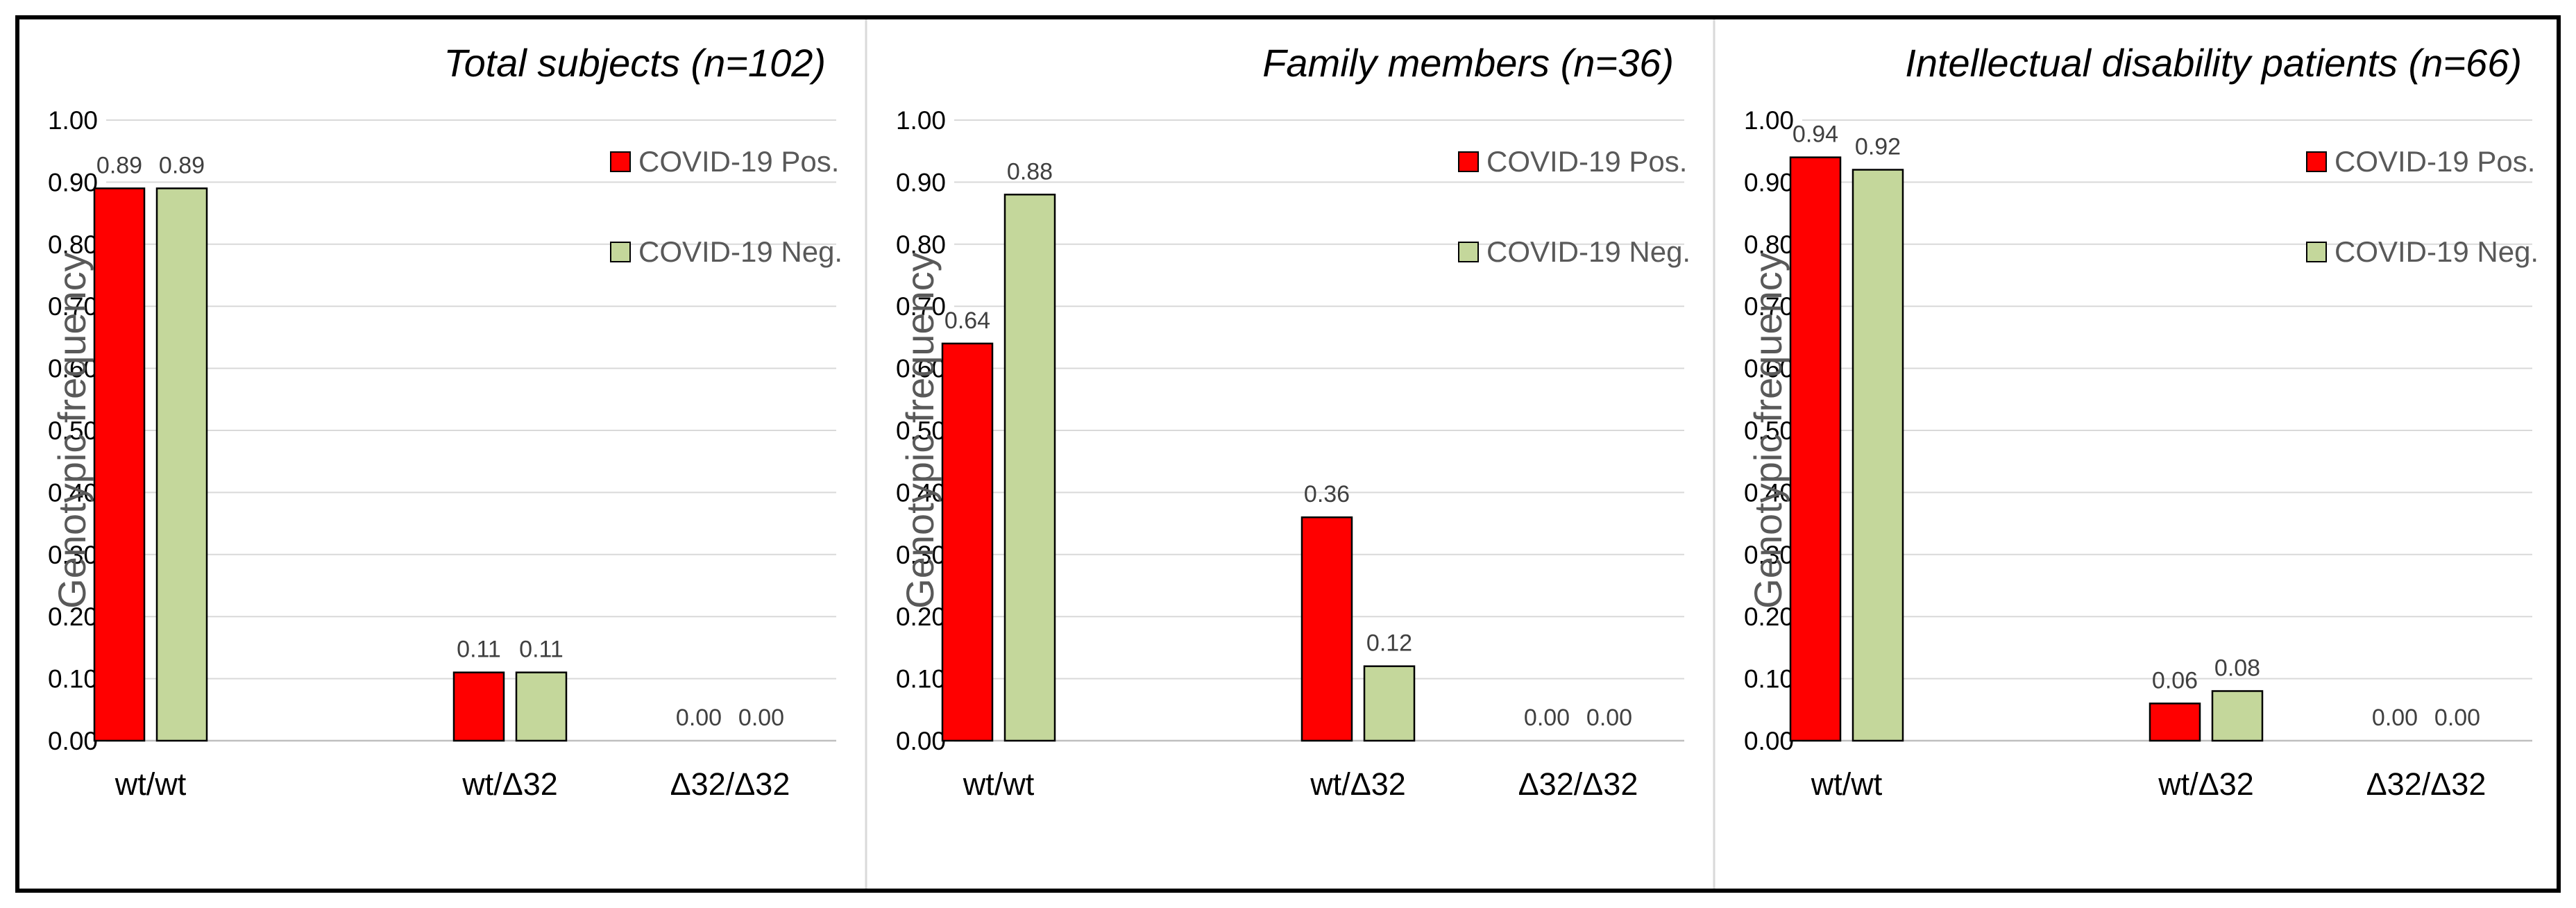 The width and height of the screenshot is (2576, 908). Describe the element at coordinates (967, 321) in the screenshot. I see `data-label: 0.64` at that location.